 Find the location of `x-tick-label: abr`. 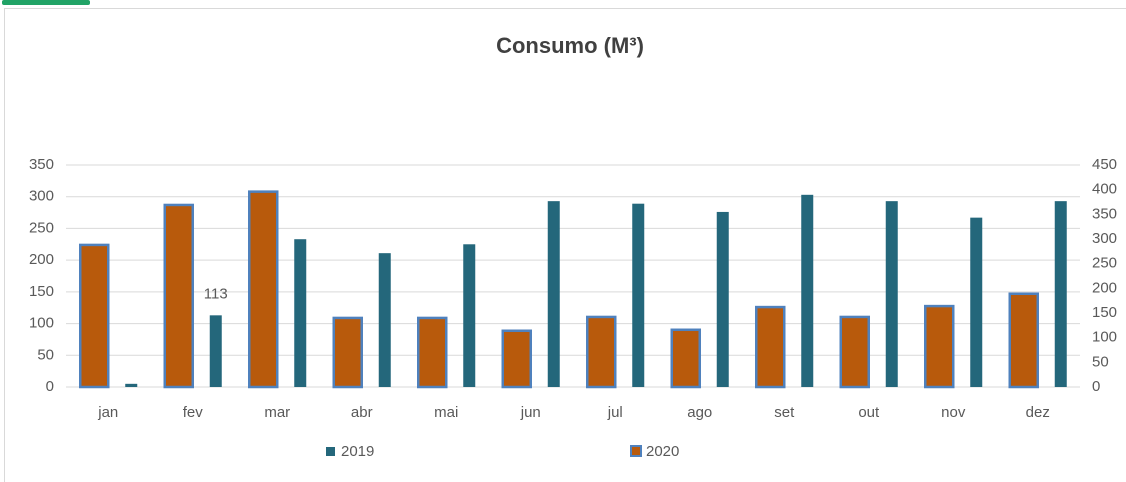

x-tick-label: abr is located at coordinates (362, 412).